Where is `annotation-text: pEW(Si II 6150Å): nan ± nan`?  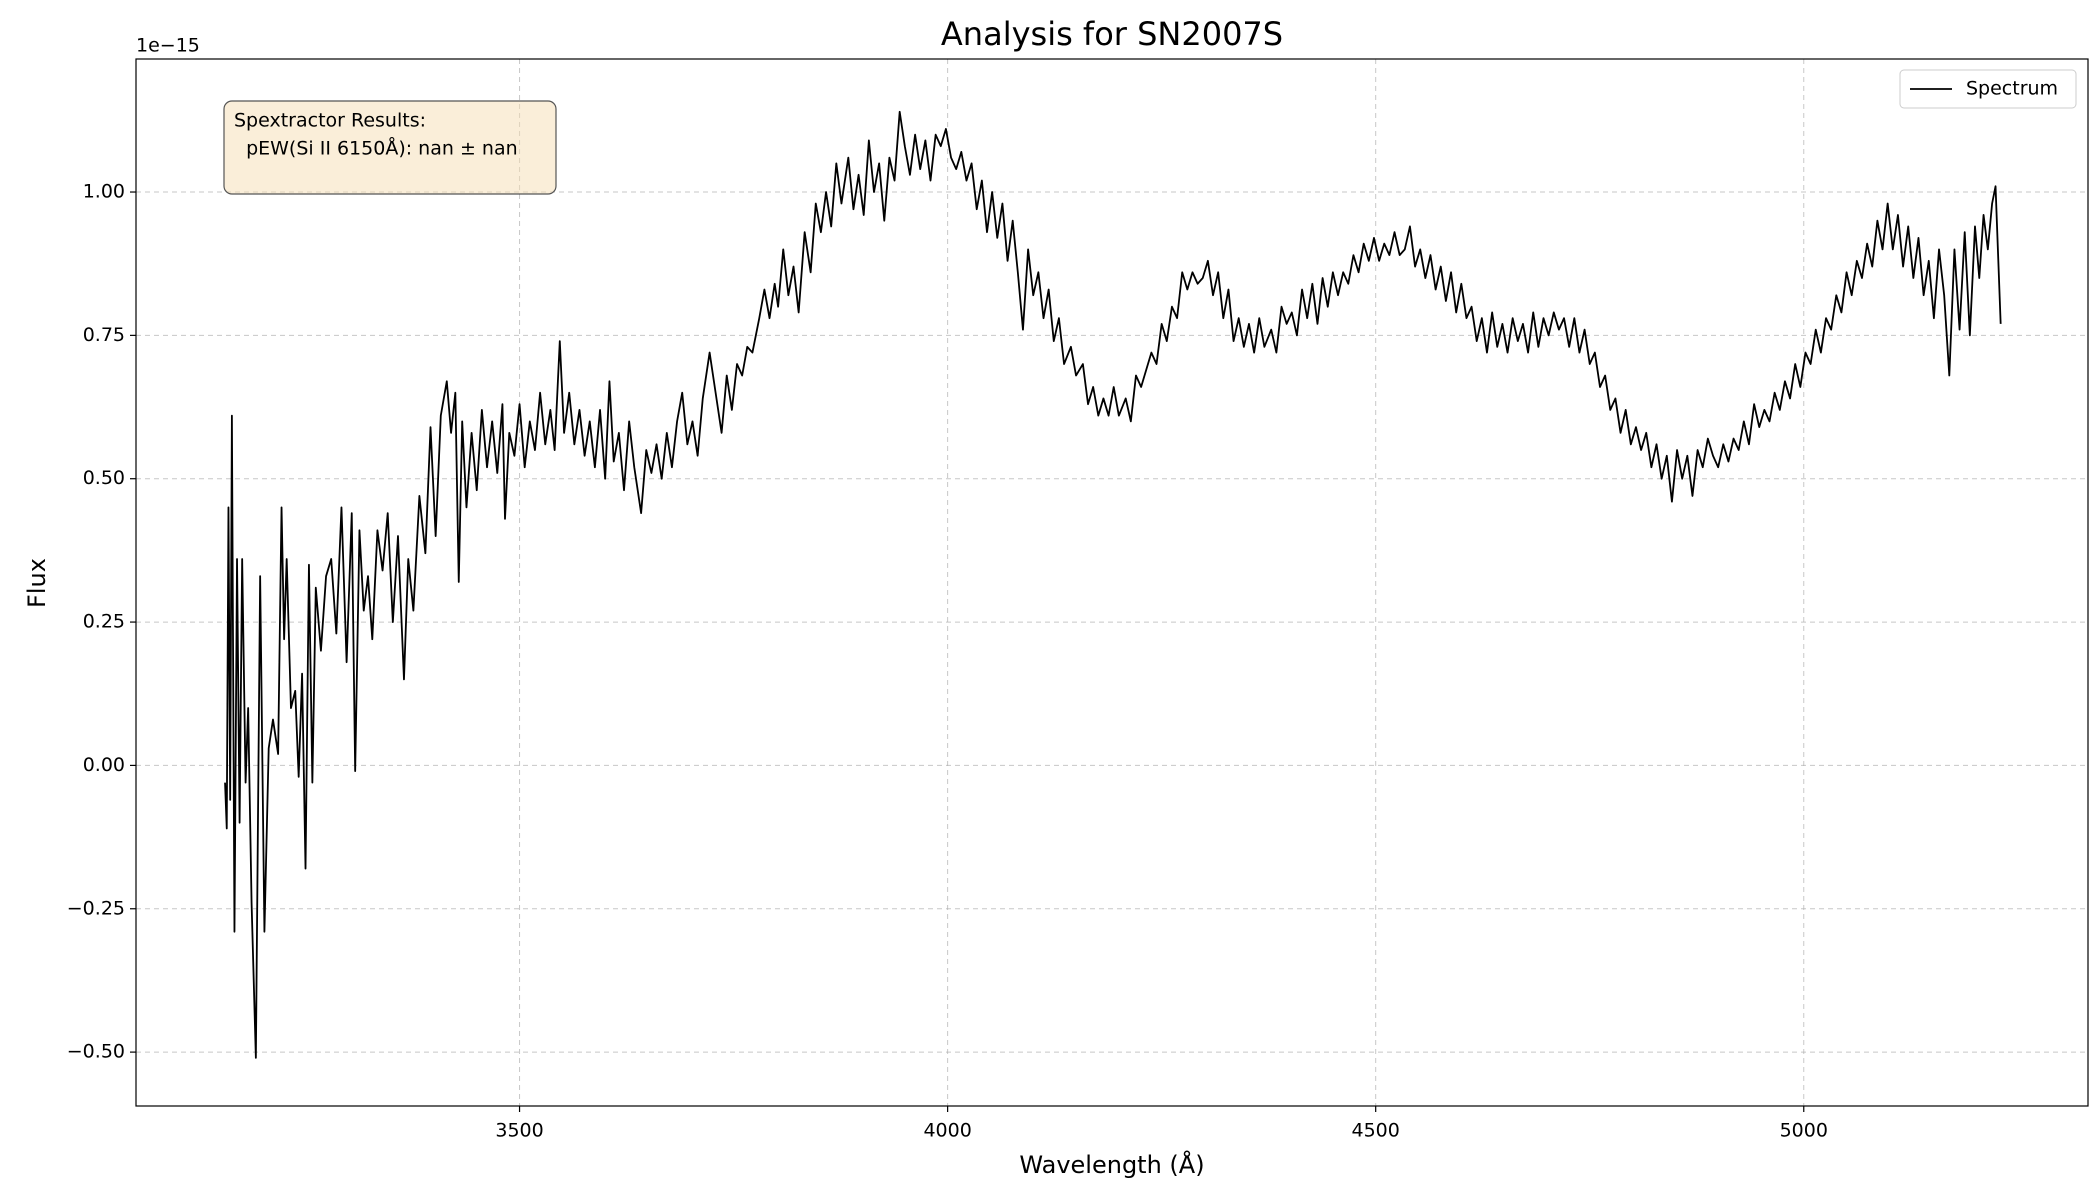 annotation-text: pEW(Si II 6150Å): nan ± nan is located at coordinates (376, 148).